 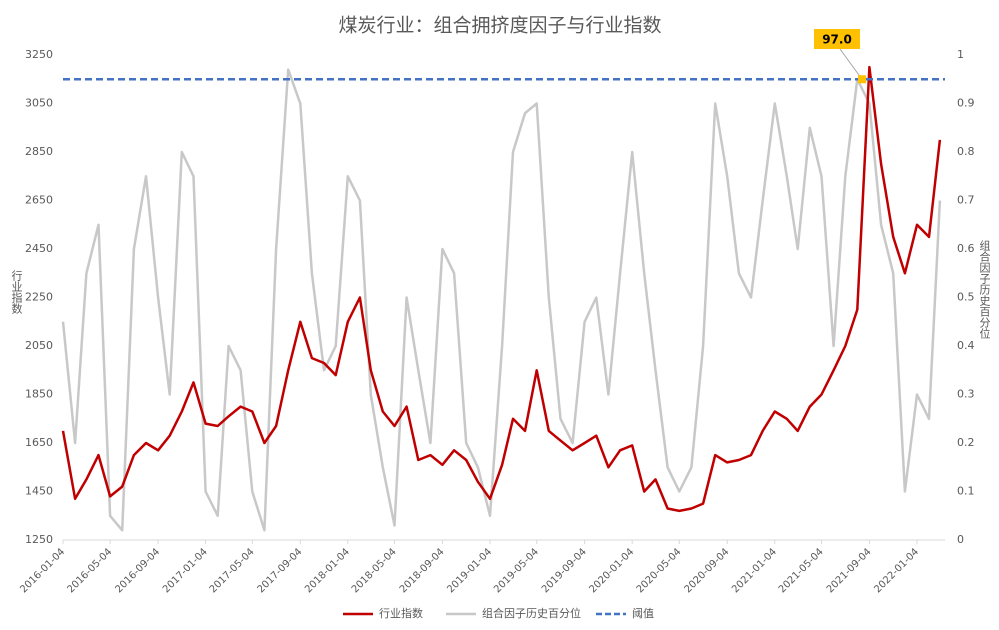 What do you see at coordinates (643, 613) in the screenshot?
I see `legend-label: 阈值` at bounding box center [643, 613].